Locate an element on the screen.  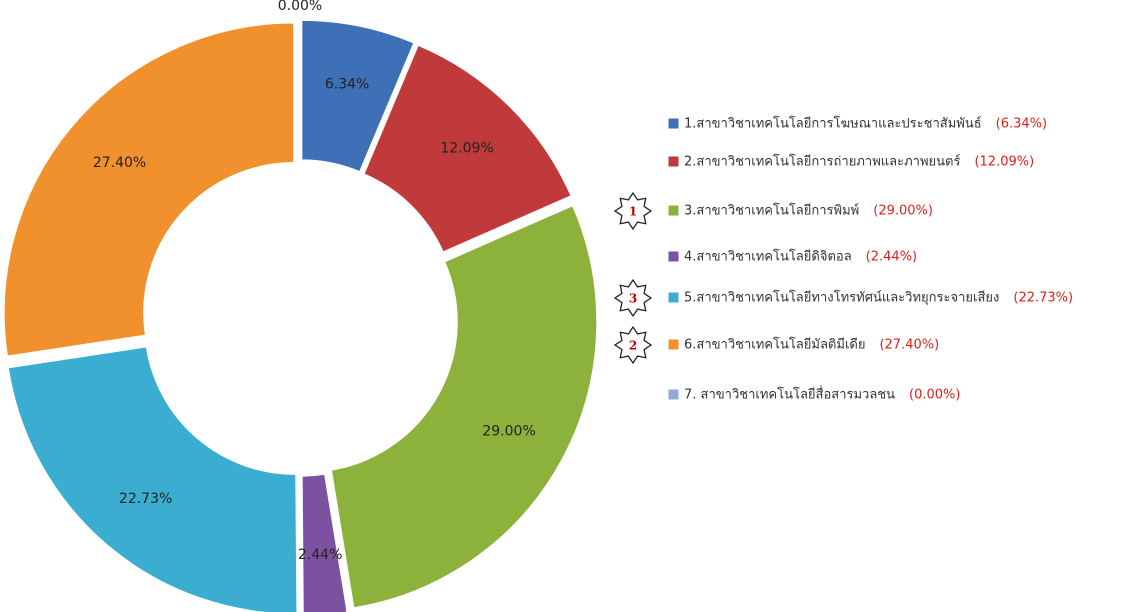
legend-value: (29.00%) is located at coordinates (903, 211).